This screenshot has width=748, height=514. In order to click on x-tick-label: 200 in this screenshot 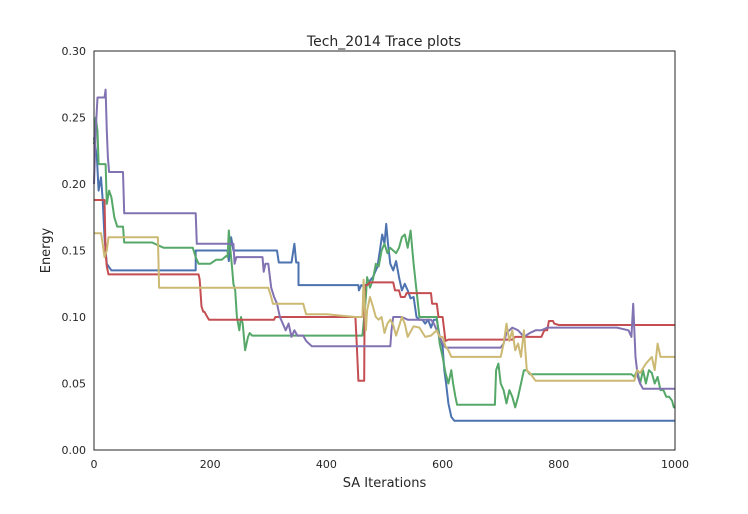, I will do `click(210, 464)`.